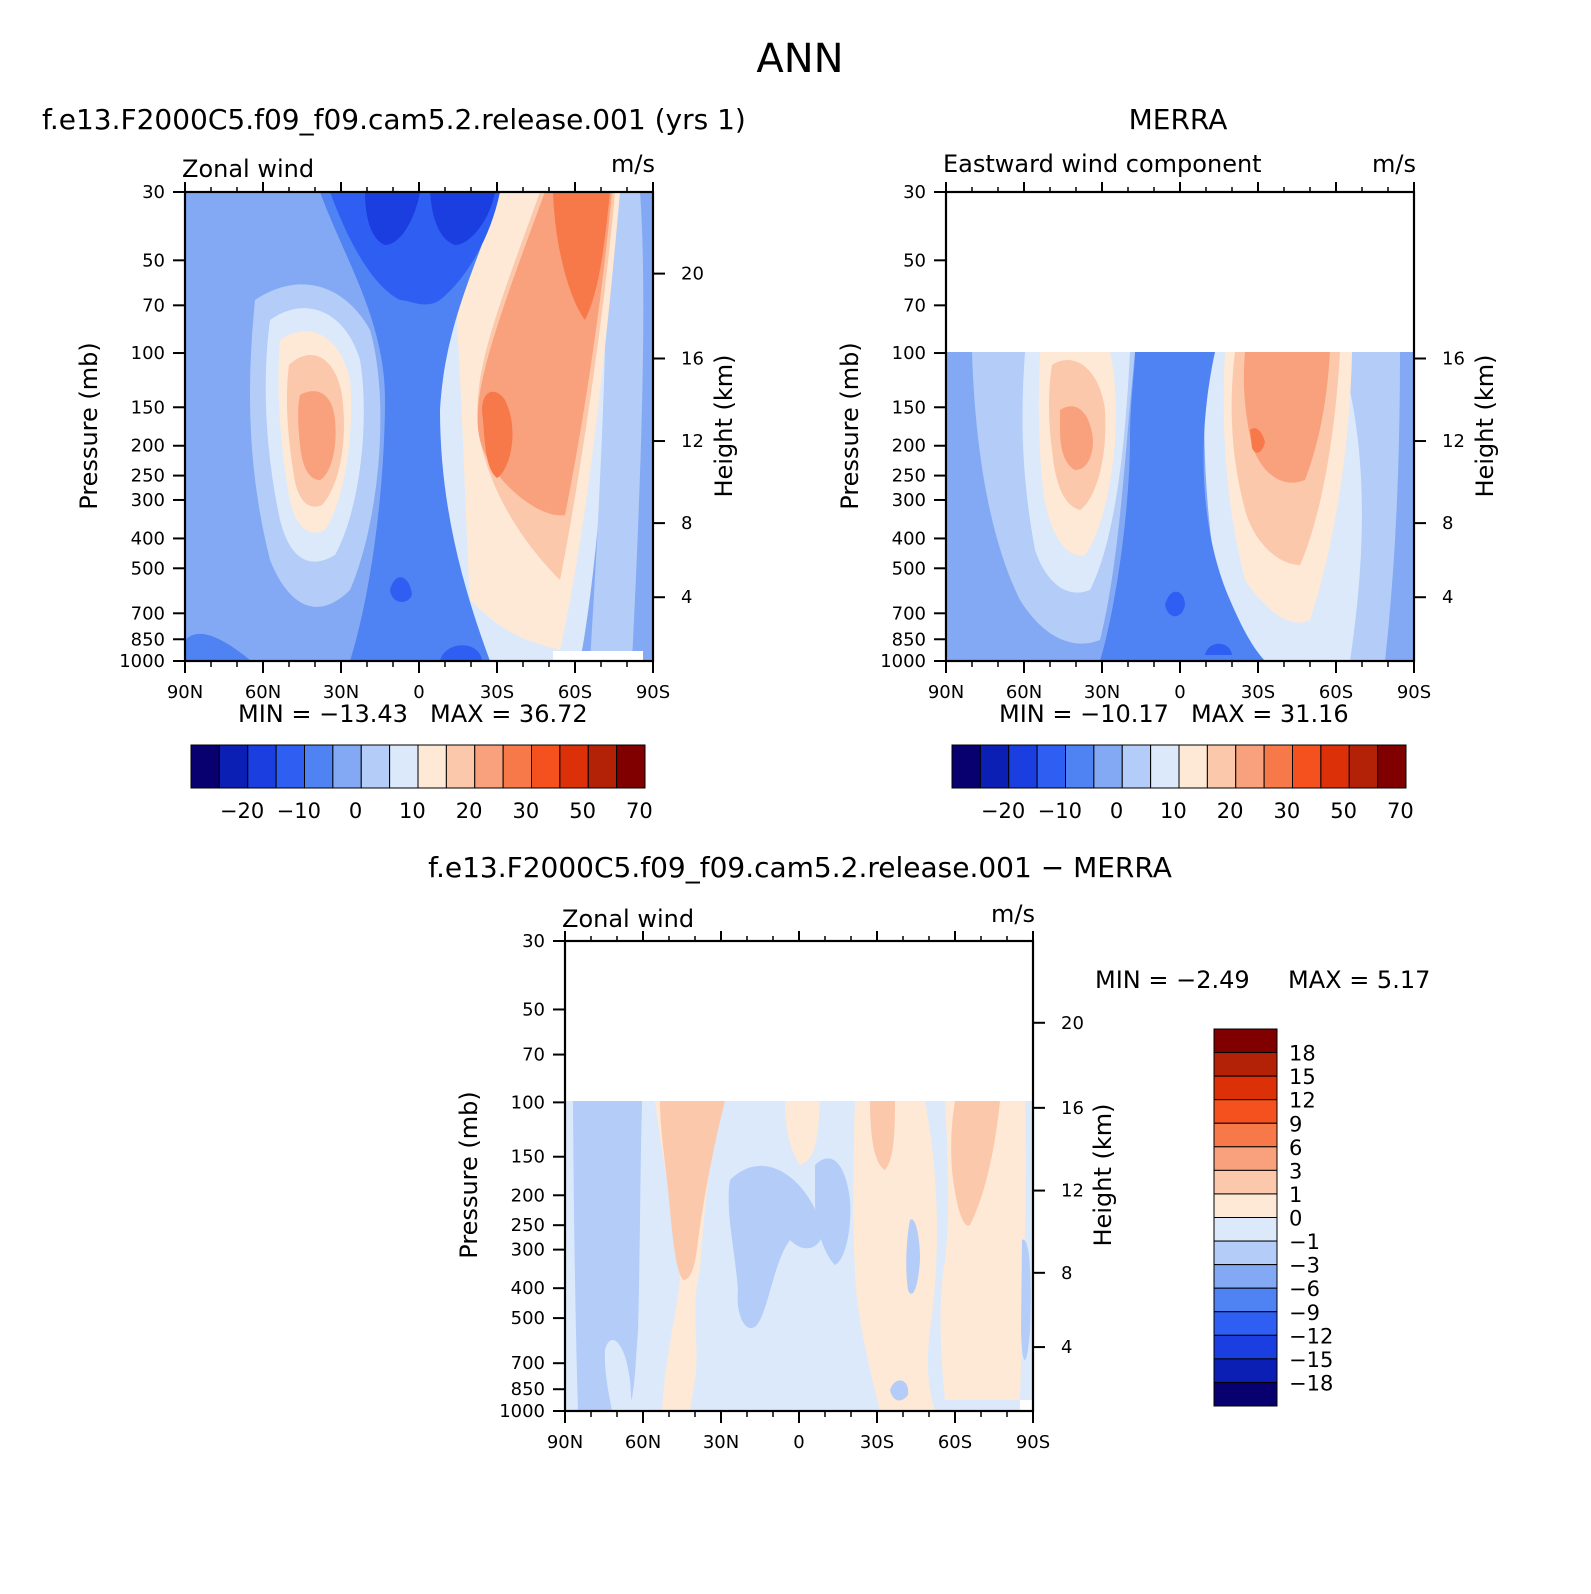  What do you see at coordinates (653, 692) in the screenshot?
I see `model-x-tick-label: 90S` at bounding box center [653, 692].